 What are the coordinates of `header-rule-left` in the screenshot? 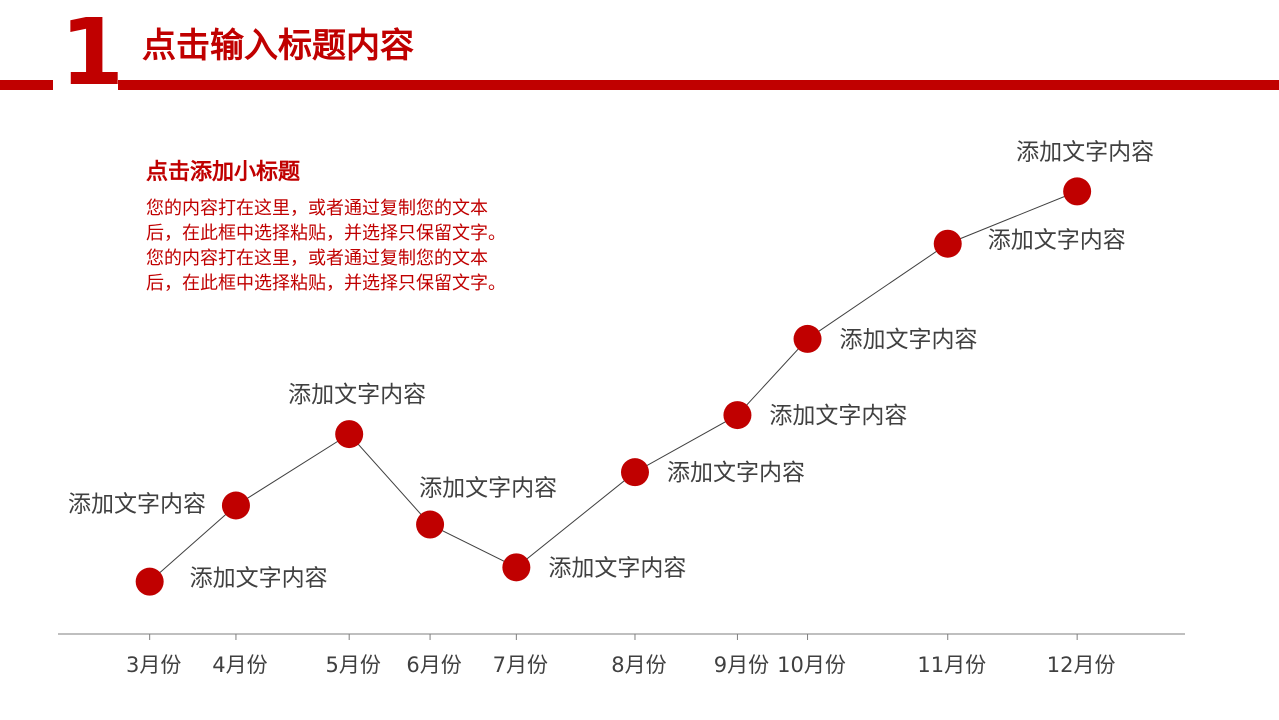 It's located at (26, 85).